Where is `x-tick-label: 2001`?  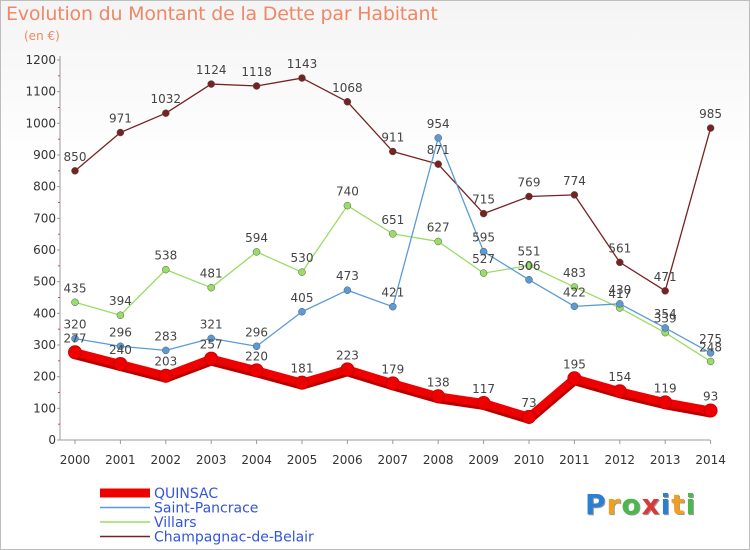 x-tick-label: 2001 is located at coordinates (120, 460).